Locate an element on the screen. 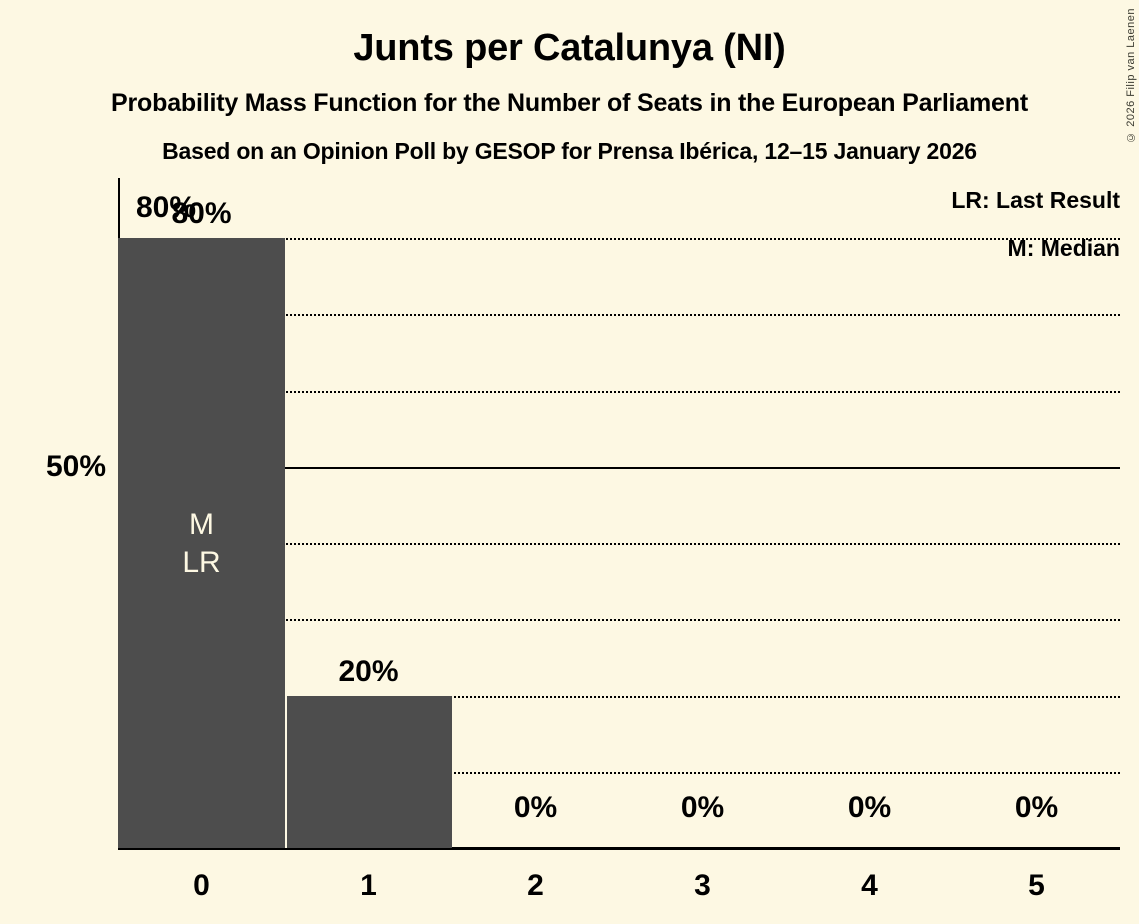  value-label-2: 0% is located at coordinates (535, 807).